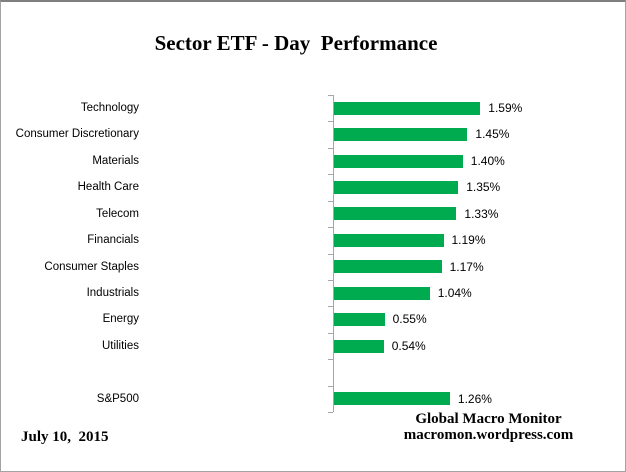  Describe the element at coordinates (120, 319) in the screenshot. I see `category-label: Energy` at that location.